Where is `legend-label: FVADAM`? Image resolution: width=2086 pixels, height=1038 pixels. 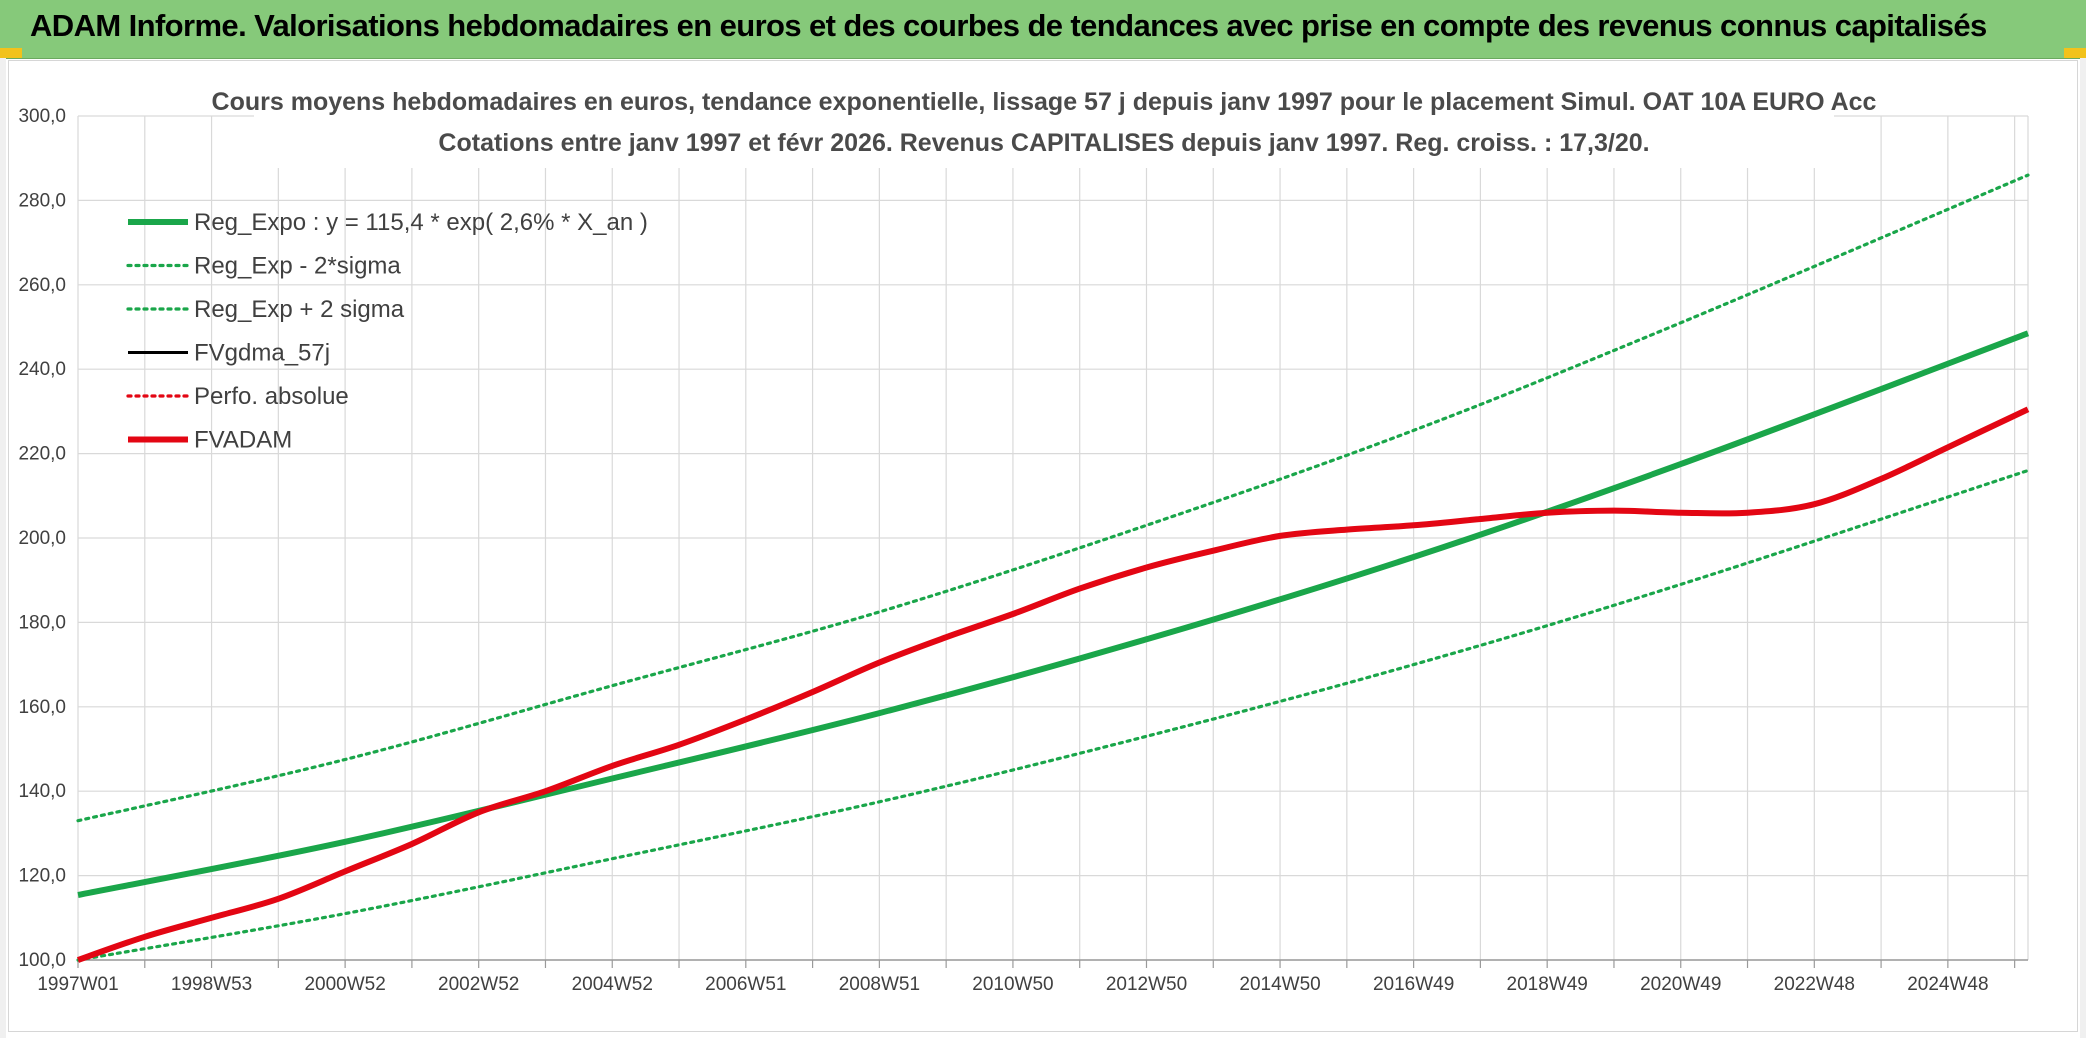
legend-label: FVADAM is located at coordinates (243, 440).